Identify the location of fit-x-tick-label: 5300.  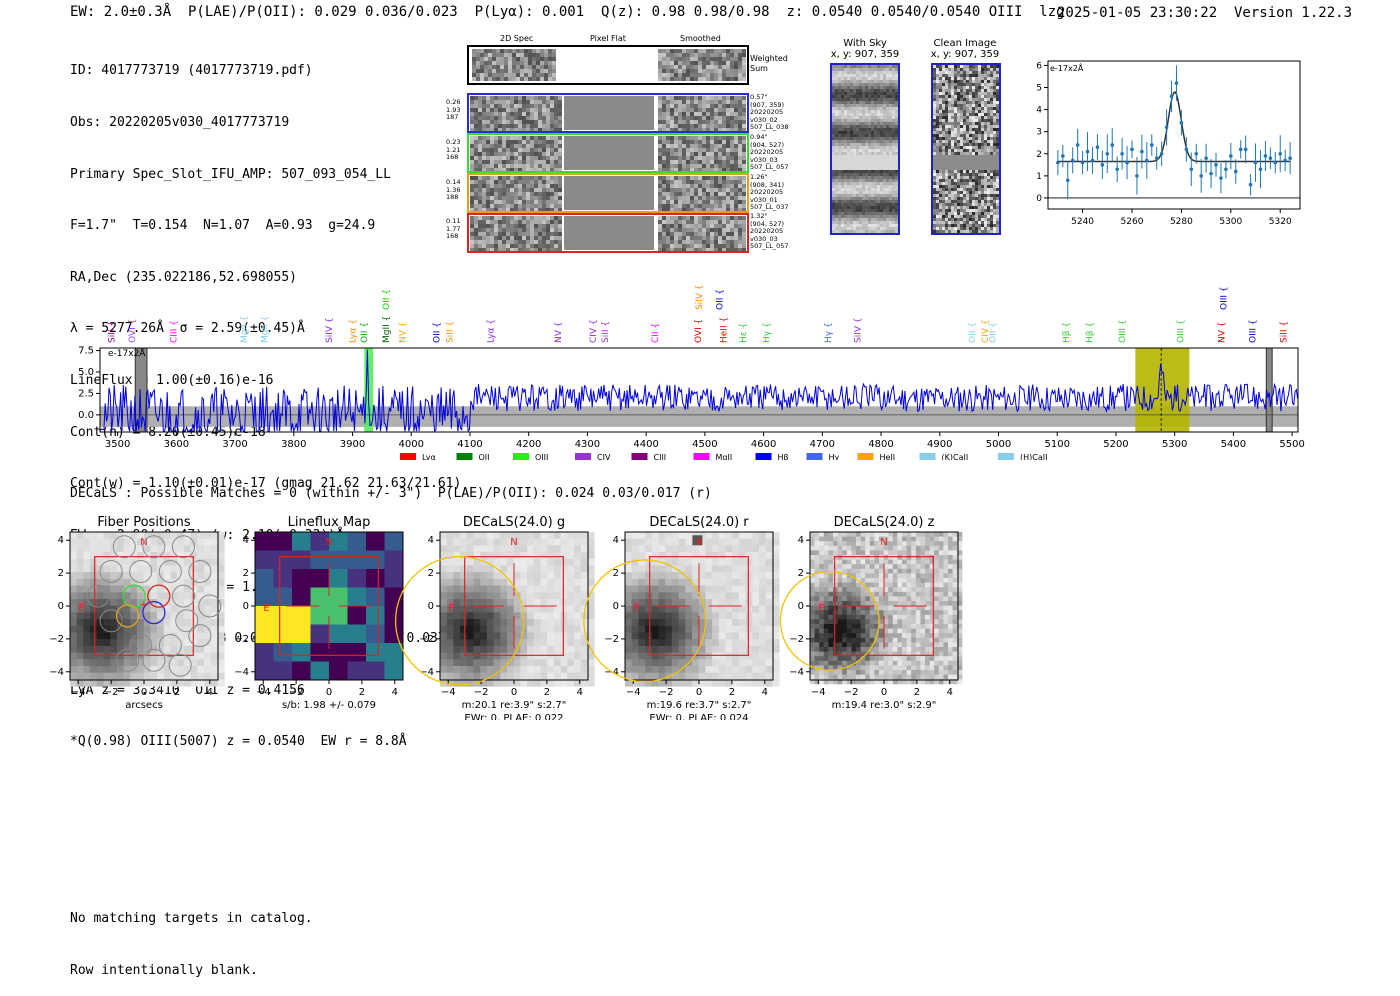
(1230, 222).